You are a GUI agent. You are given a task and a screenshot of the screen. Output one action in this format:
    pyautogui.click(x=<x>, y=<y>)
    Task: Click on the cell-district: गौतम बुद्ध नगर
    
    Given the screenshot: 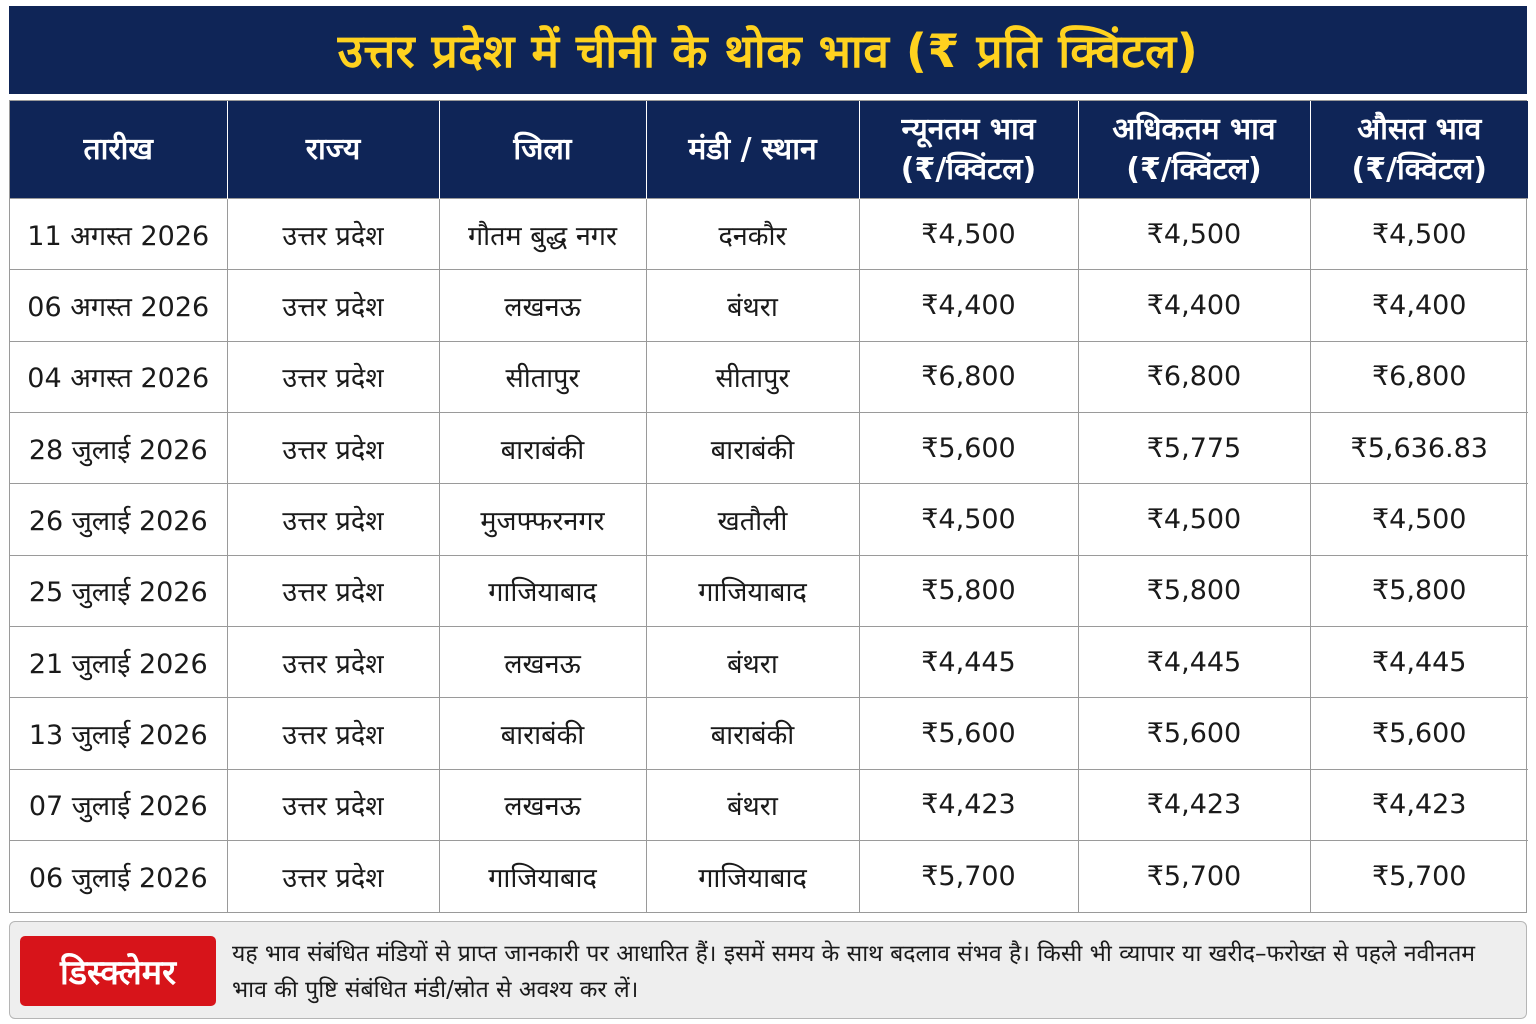 What is the action you would take?
    pyautogui.click(x=543, y=233)
    